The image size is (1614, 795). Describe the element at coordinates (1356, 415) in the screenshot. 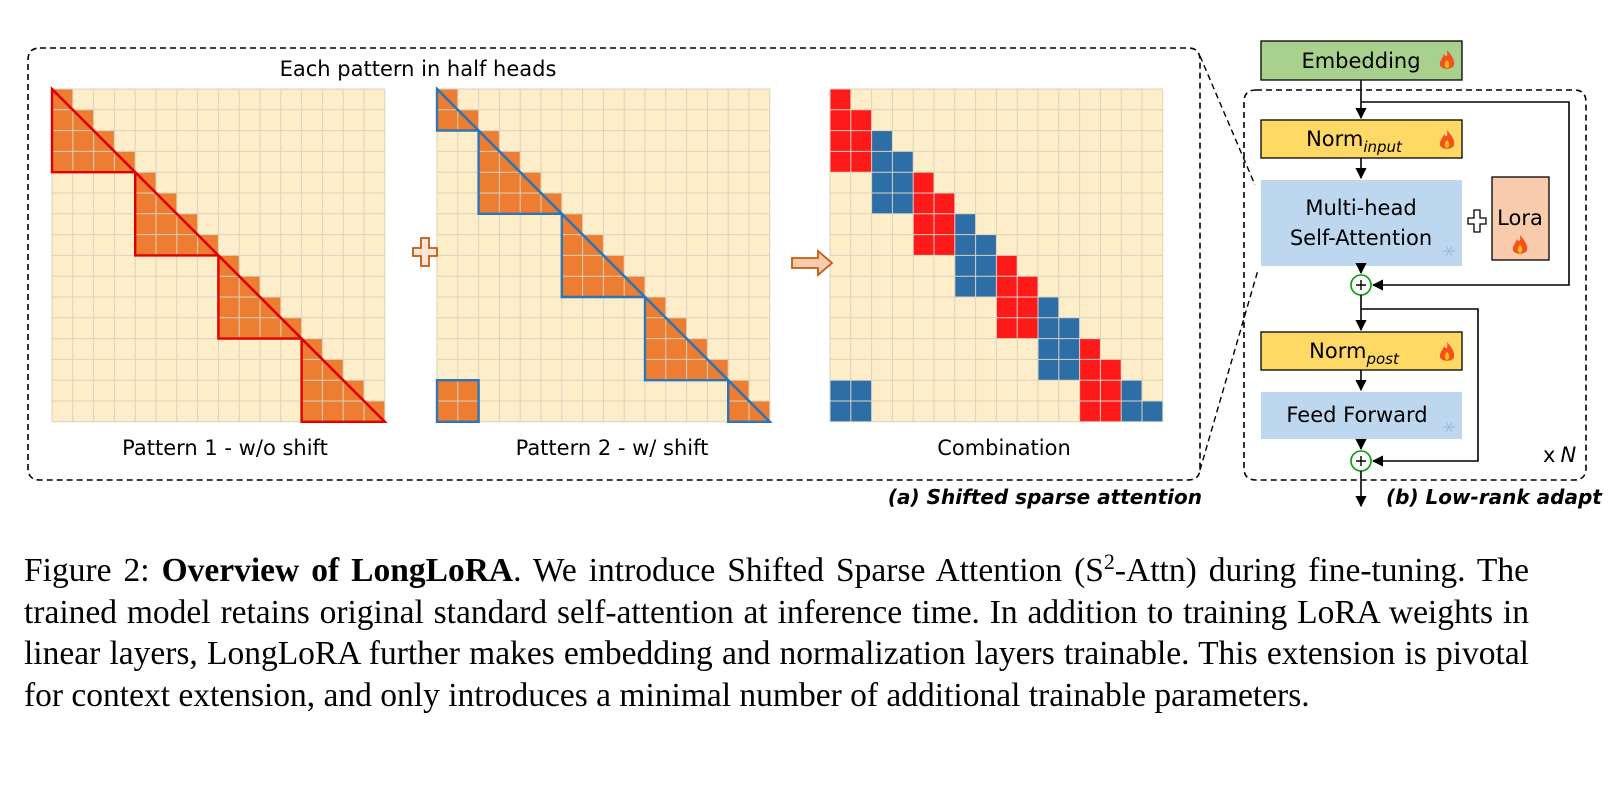

I see `feed-forward-label: Feed Forward` at that location.